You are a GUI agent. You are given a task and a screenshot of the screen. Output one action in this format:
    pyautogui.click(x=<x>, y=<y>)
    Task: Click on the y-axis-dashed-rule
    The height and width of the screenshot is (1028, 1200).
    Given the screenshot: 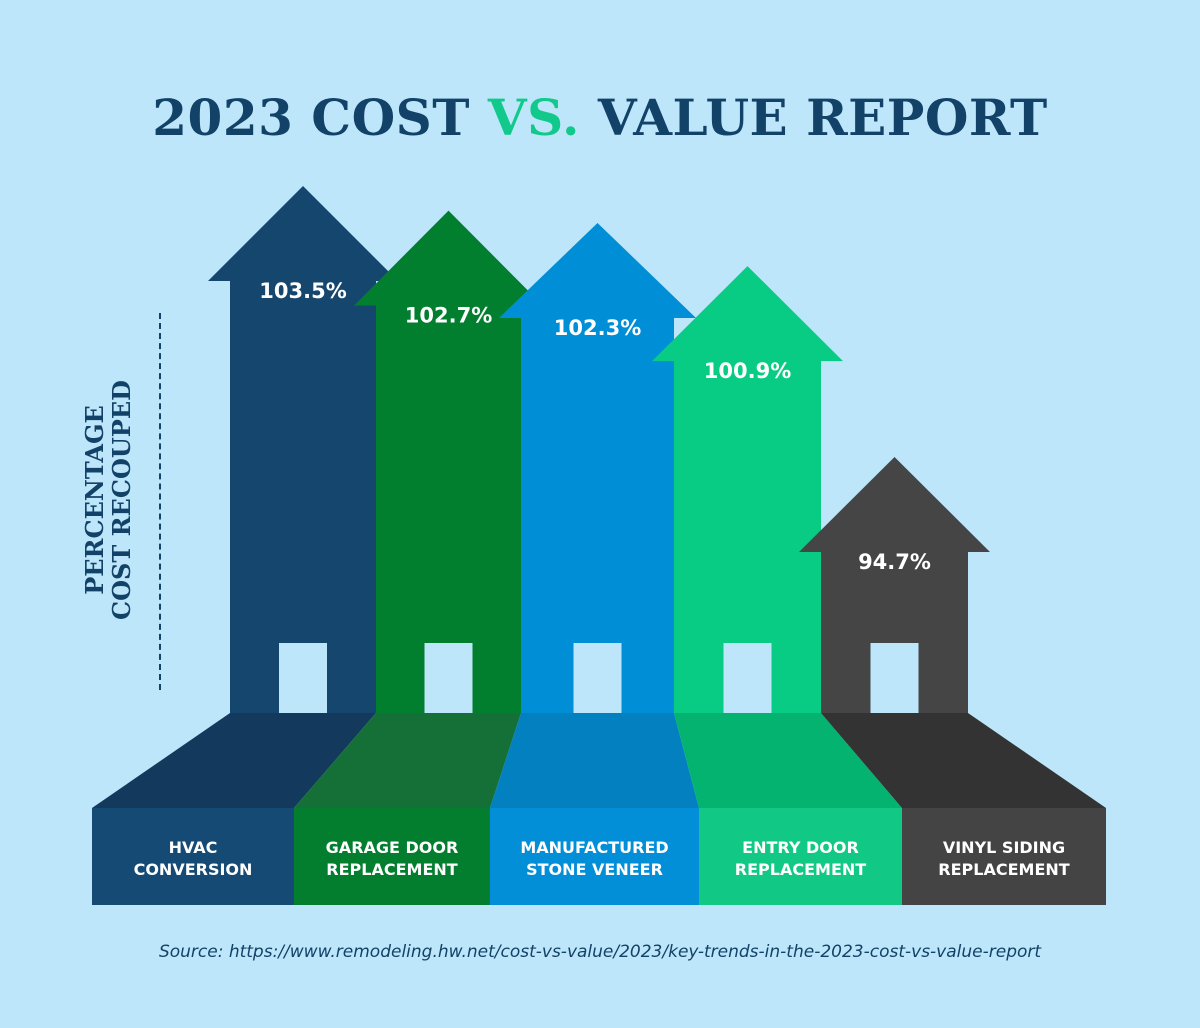 What is the action you would take?
    pyautogui.click(x=160, y=501)
    